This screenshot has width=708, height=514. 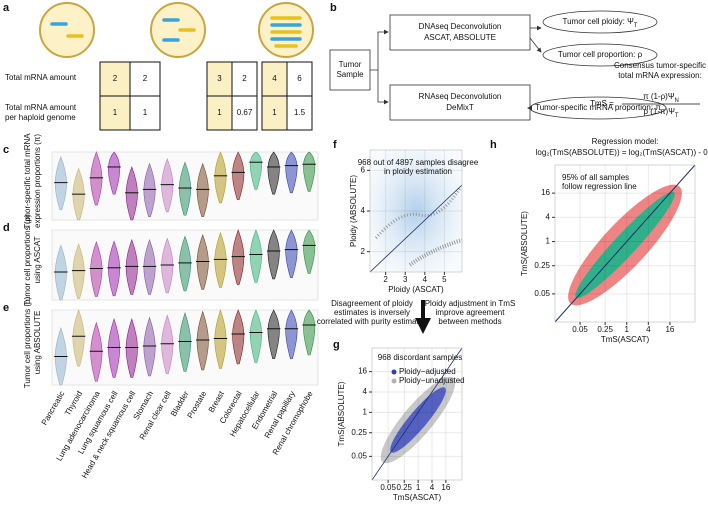 What do you see at coordinates (372, 321) in the screenshot?
I see `note: correlated with purity estimates` at bounding box center [372, 321].